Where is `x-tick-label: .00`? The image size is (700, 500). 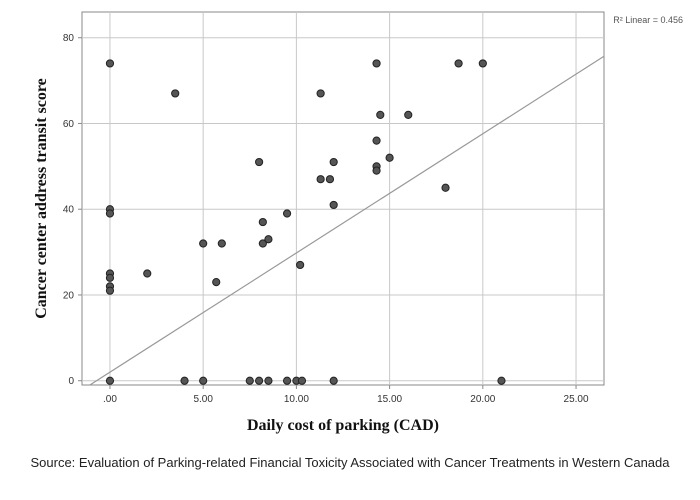 x-tick-label: .00 is located at coordinates (110, 399).